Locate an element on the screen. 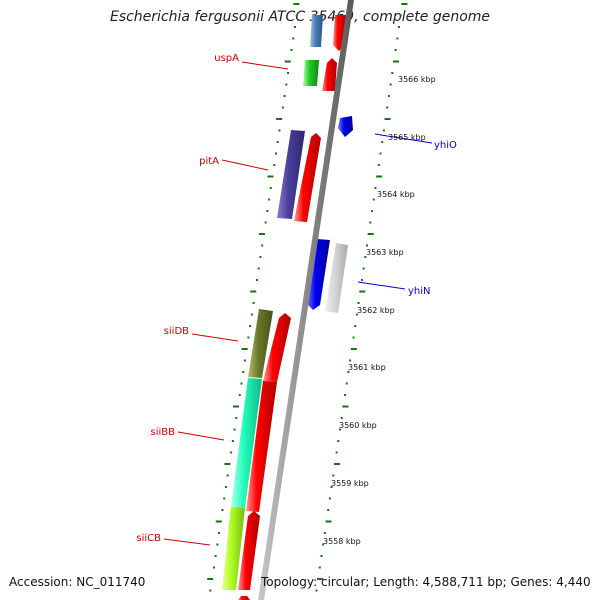 The height and width of the screenshot is (600, 600). kbp-label: 3562 kbp is located at coordinates (376, 310).